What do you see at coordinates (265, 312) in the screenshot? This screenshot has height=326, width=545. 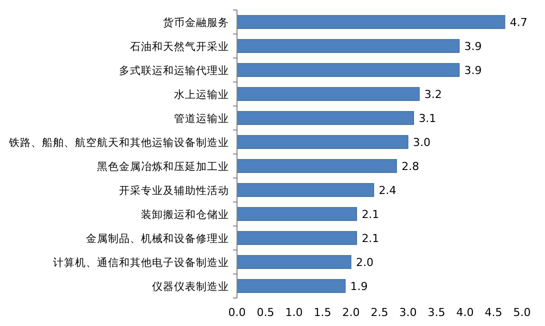 I see `x-tick-label: 0.5` at bounding box center [265, 312].